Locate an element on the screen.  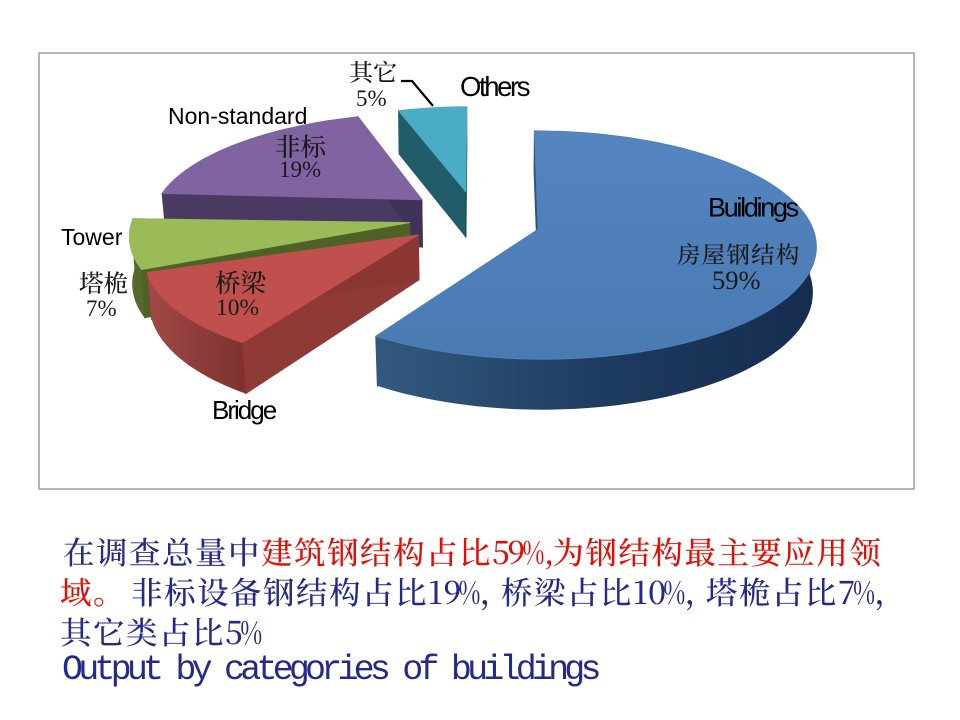
svg-text: Buildings is located at coordinates (753, 208).